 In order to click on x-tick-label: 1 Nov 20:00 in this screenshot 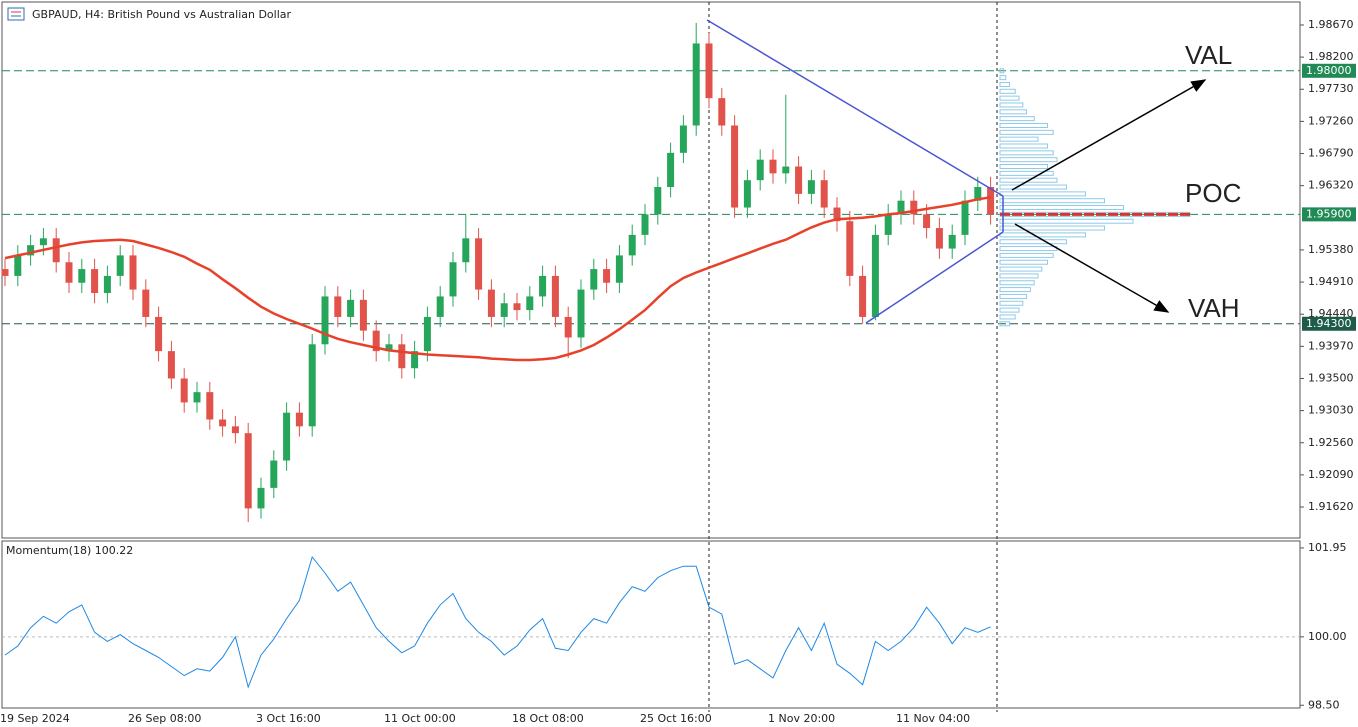, I will do `click(801, 718)`.